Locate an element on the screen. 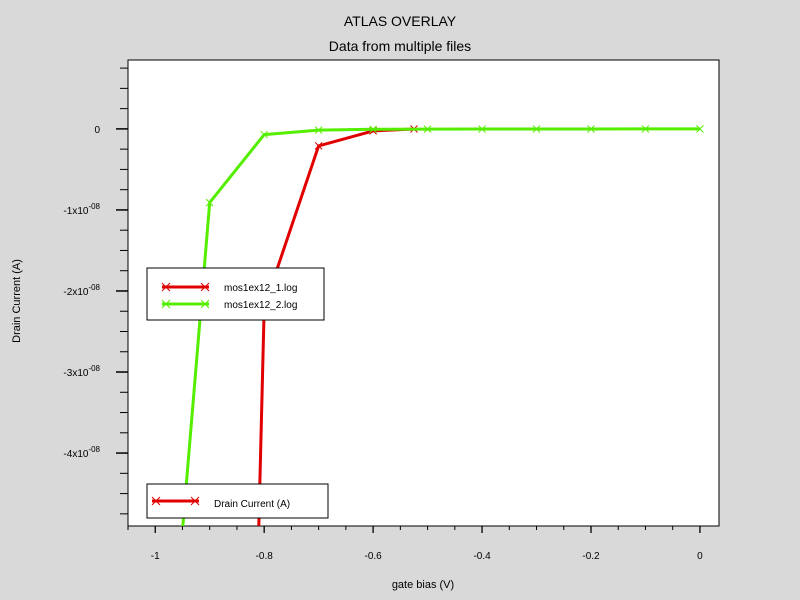 This screenshot has width=800, height=600. y-tick-label: 0 is located at coordinates (97, 130).